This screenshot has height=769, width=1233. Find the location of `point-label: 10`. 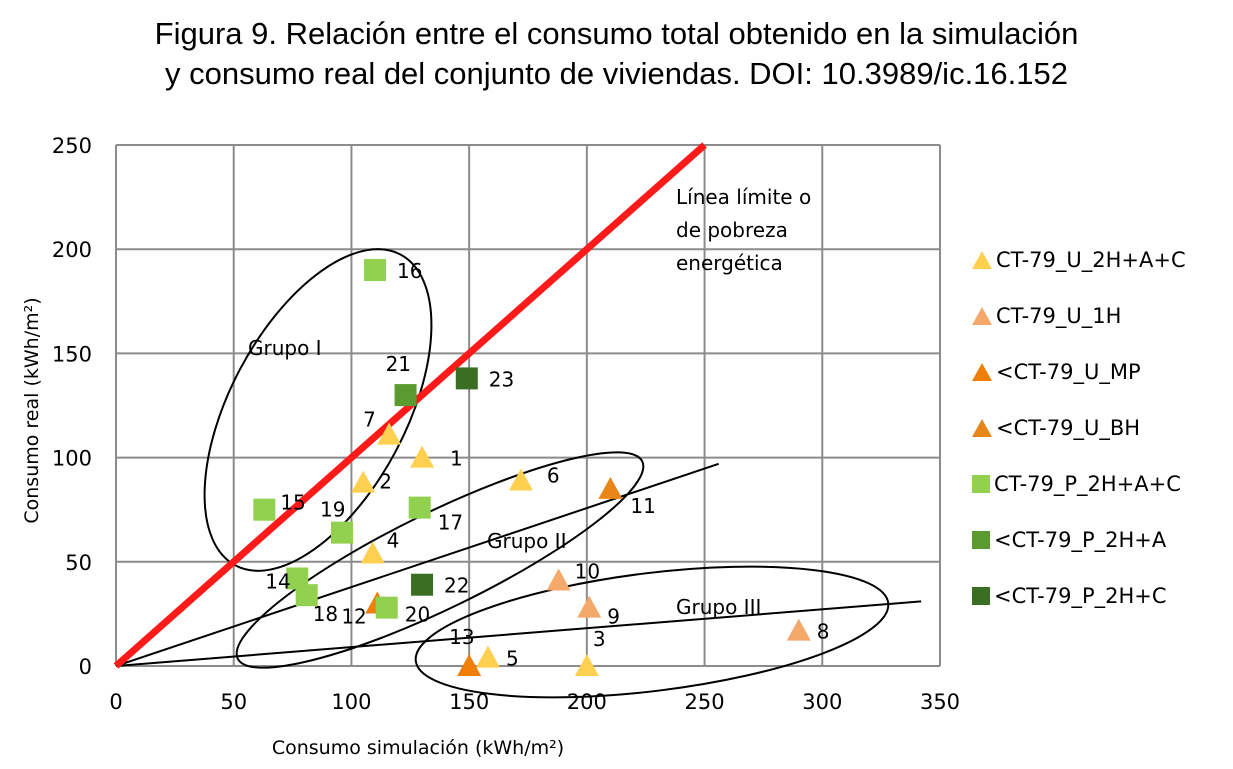

point-label: 10 is located at coordinates (587, 572).